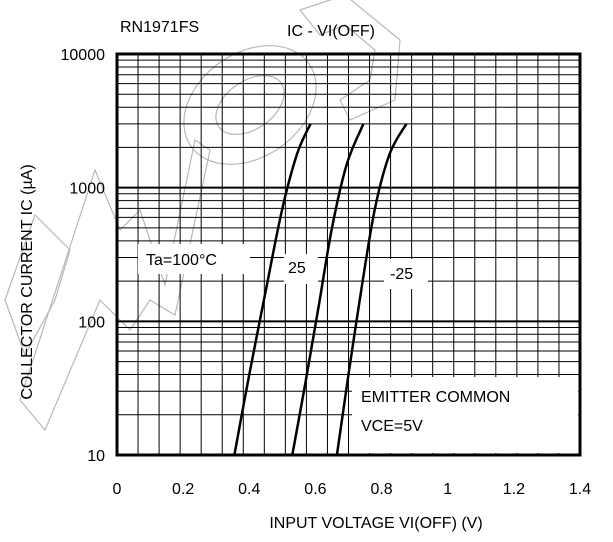 The width and height of the screenshot is (613, 542). I want to click on y-tick-label: 100, so click(91, 322).